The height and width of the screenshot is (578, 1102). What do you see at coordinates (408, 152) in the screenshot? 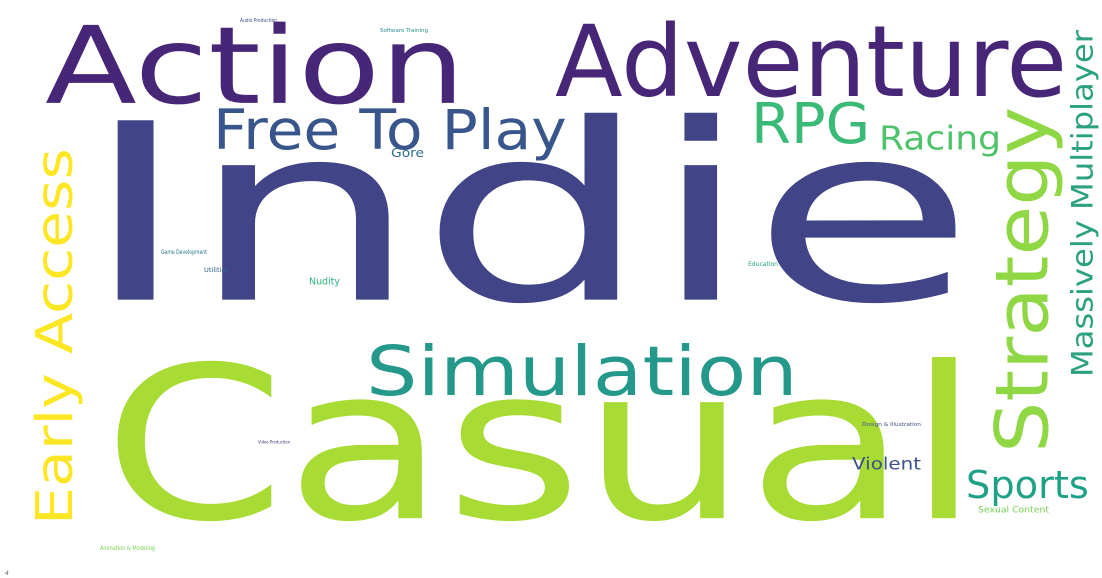
I see `word-gore: Gore` at bounding box center [408, 152].